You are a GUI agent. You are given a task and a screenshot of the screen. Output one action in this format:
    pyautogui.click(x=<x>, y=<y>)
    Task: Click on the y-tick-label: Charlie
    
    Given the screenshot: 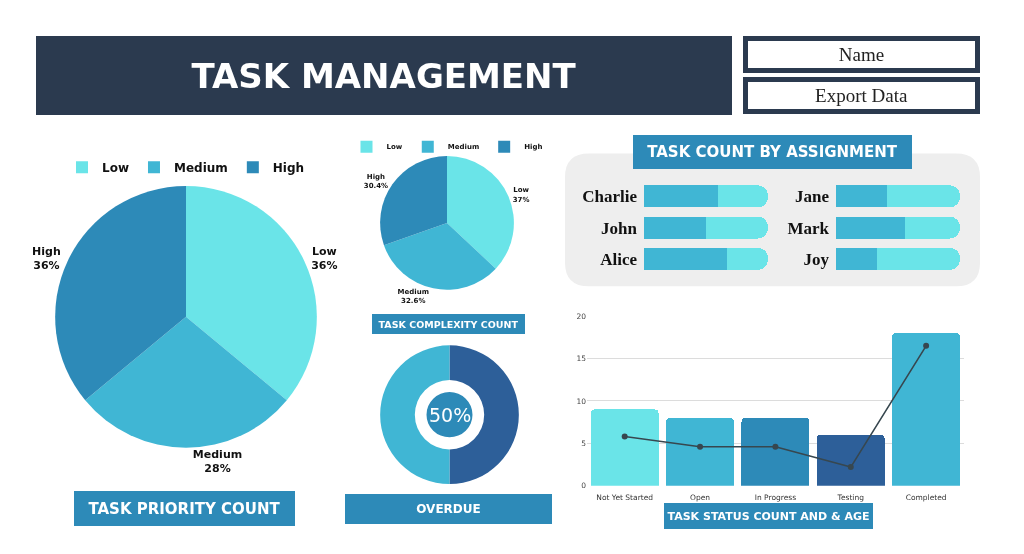 What is the action you would take?
    pyautogui.click(x=610, y=197)
    